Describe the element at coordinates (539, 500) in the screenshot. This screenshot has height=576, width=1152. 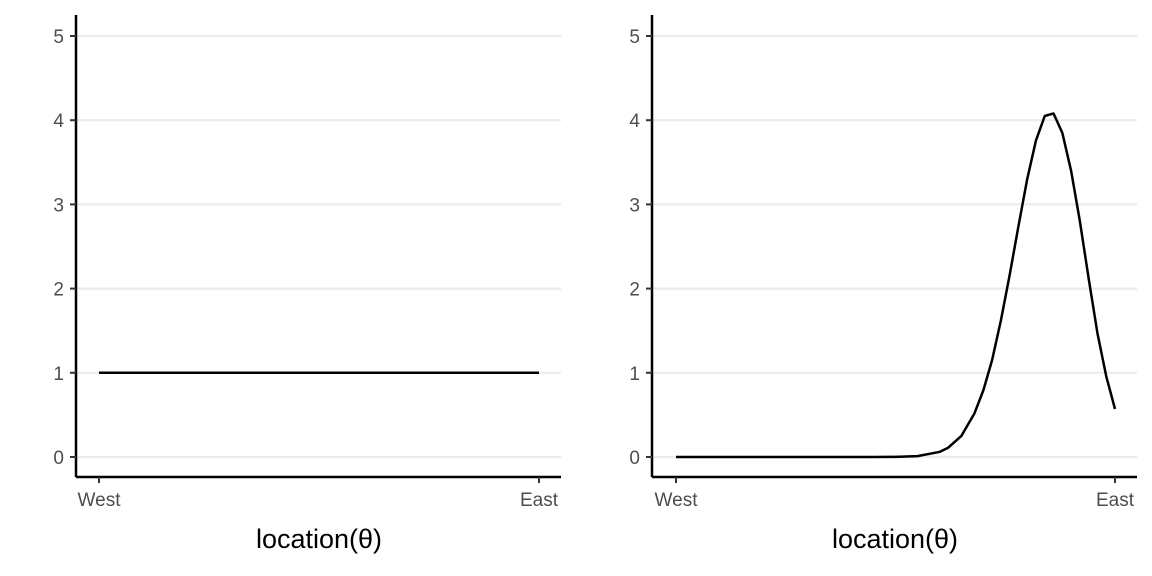
I see `left-panel-x-tick-label-1: East` at that location.